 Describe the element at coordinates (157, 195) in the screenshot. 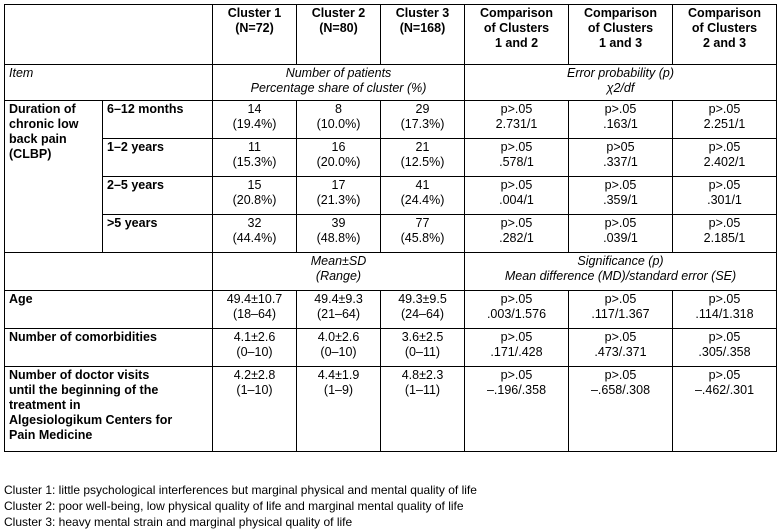

I see `duration-range: 2–5 years` at that location.